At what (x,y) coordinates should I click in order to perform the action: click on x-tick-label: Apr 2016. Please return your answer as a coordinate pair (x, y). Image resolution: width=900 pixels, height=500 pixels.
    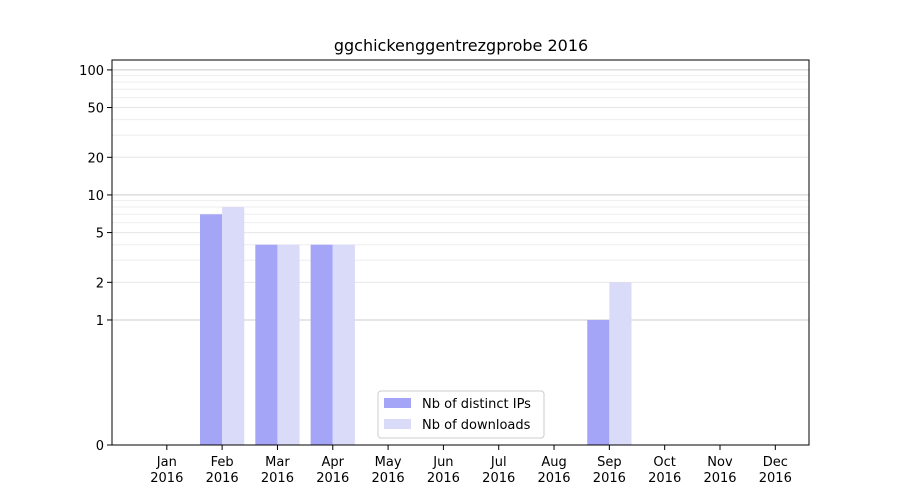
    Looking at the image, I should click on (332, 470).